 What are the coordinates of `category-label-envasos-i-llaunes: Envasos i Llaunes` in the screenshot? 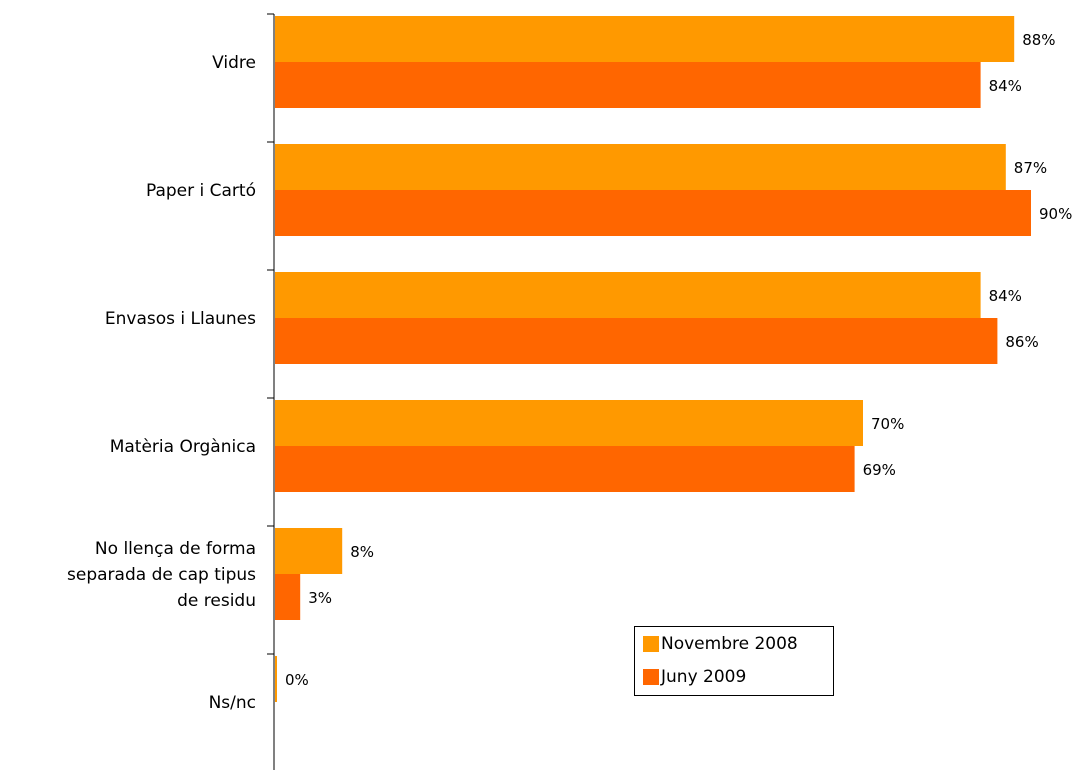 It's located at (180, 319).